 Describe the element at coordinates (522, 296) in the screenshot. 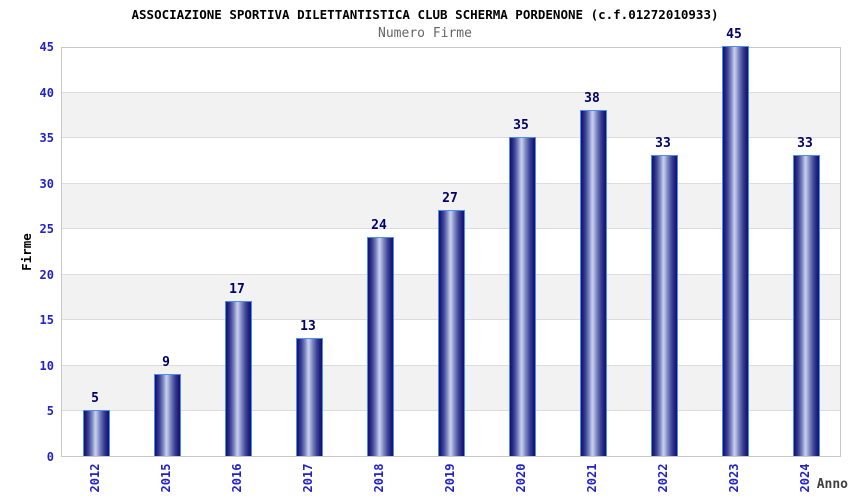

I see `bar-2020` at that location.